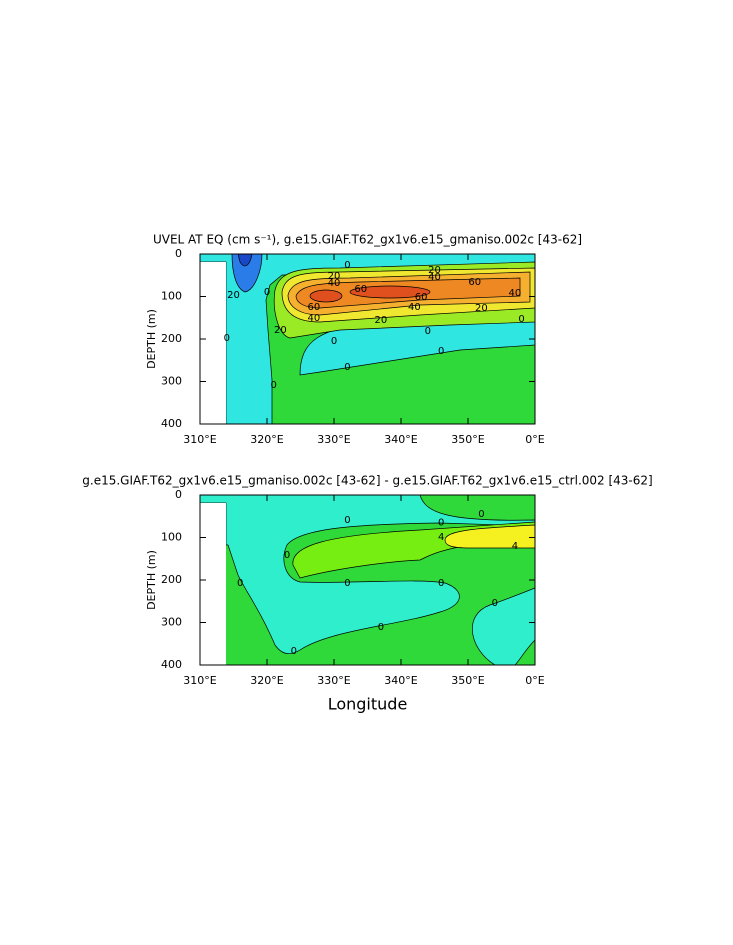 The image size is (733, 945). Describe the element at coordinates (368, 704) in the screenshot. I see `x-axis-label: Longitude` at that location.